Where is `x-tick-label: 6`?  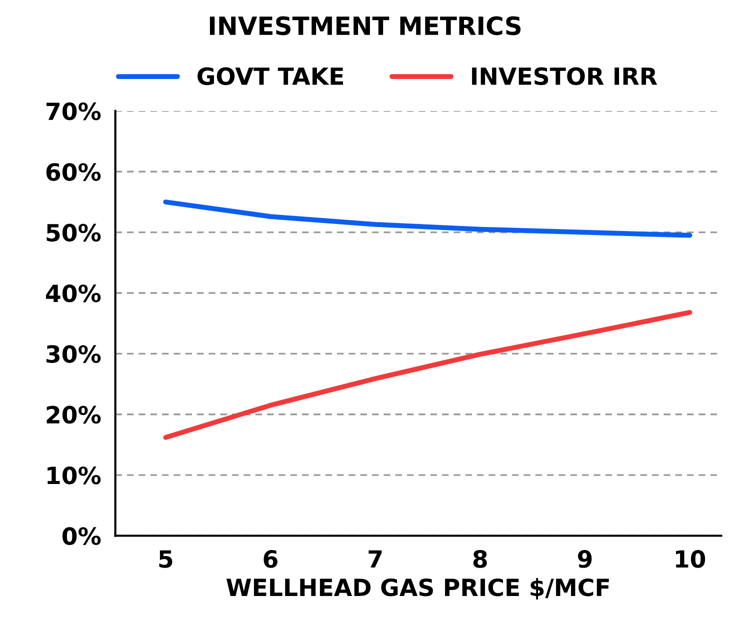 x-tick-label: 6 is located at coordinates (271, 559).